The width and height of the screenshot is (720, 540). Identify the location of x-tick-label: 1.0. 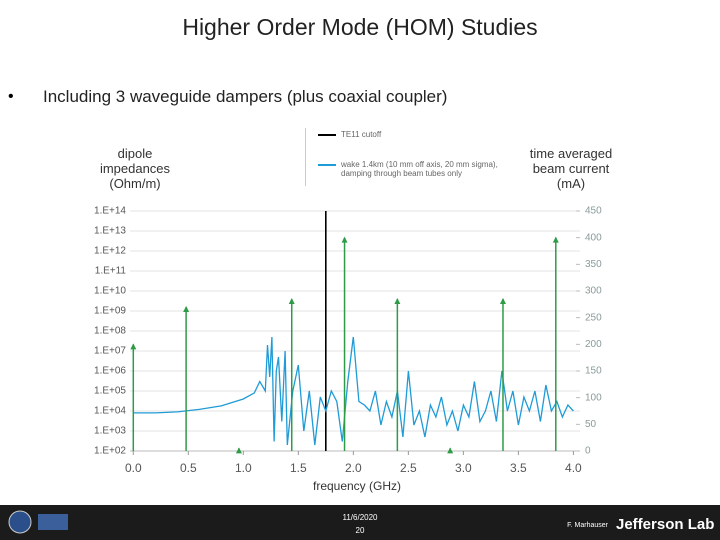
(243, 468).